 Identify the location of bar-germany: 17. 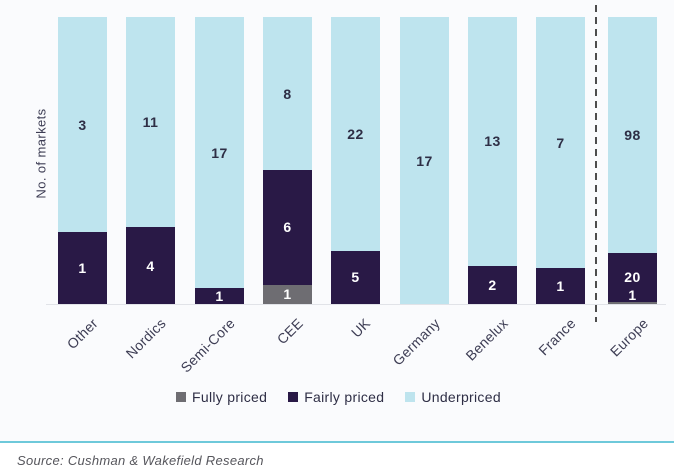
(424, 160).